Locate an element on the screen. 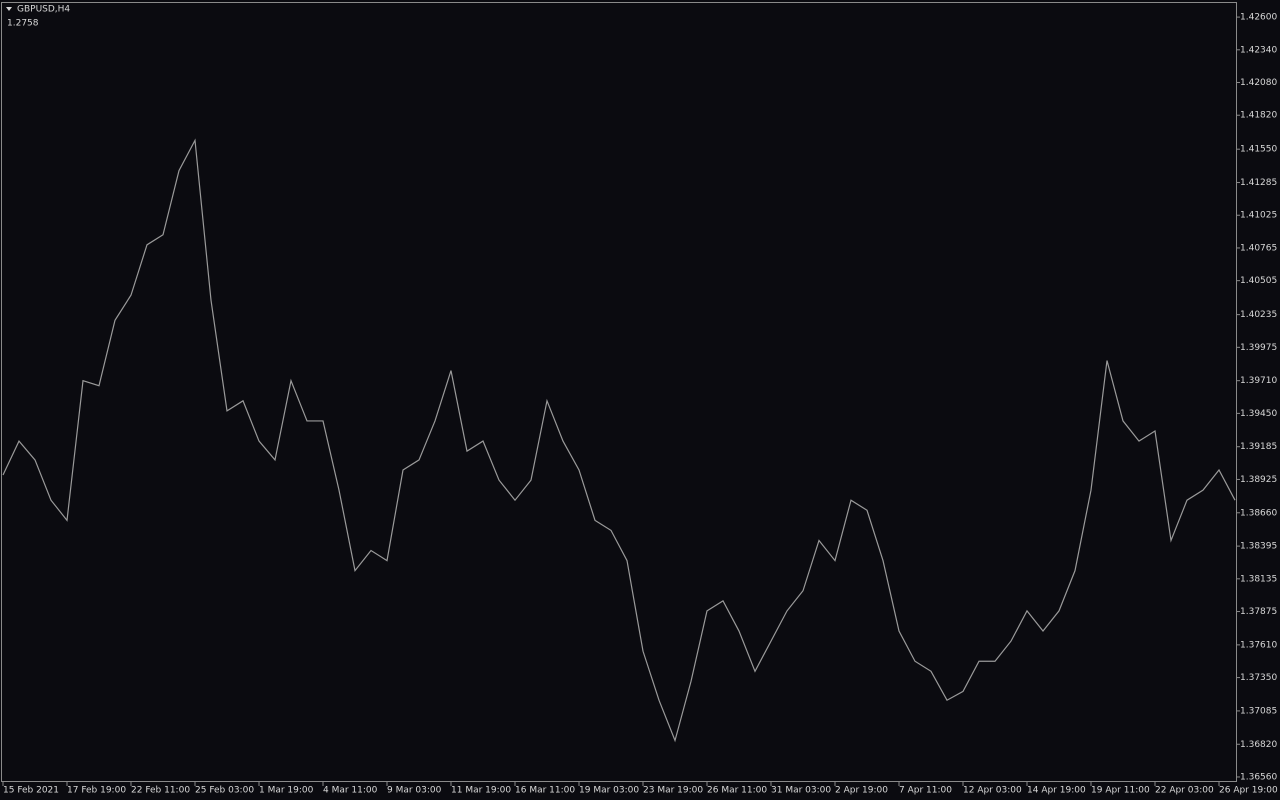 Image resolution: width=1280 pixels, height=800 pixels. x-tick-label: 31 Mar 03:00 is located at coordinates (801, 791).